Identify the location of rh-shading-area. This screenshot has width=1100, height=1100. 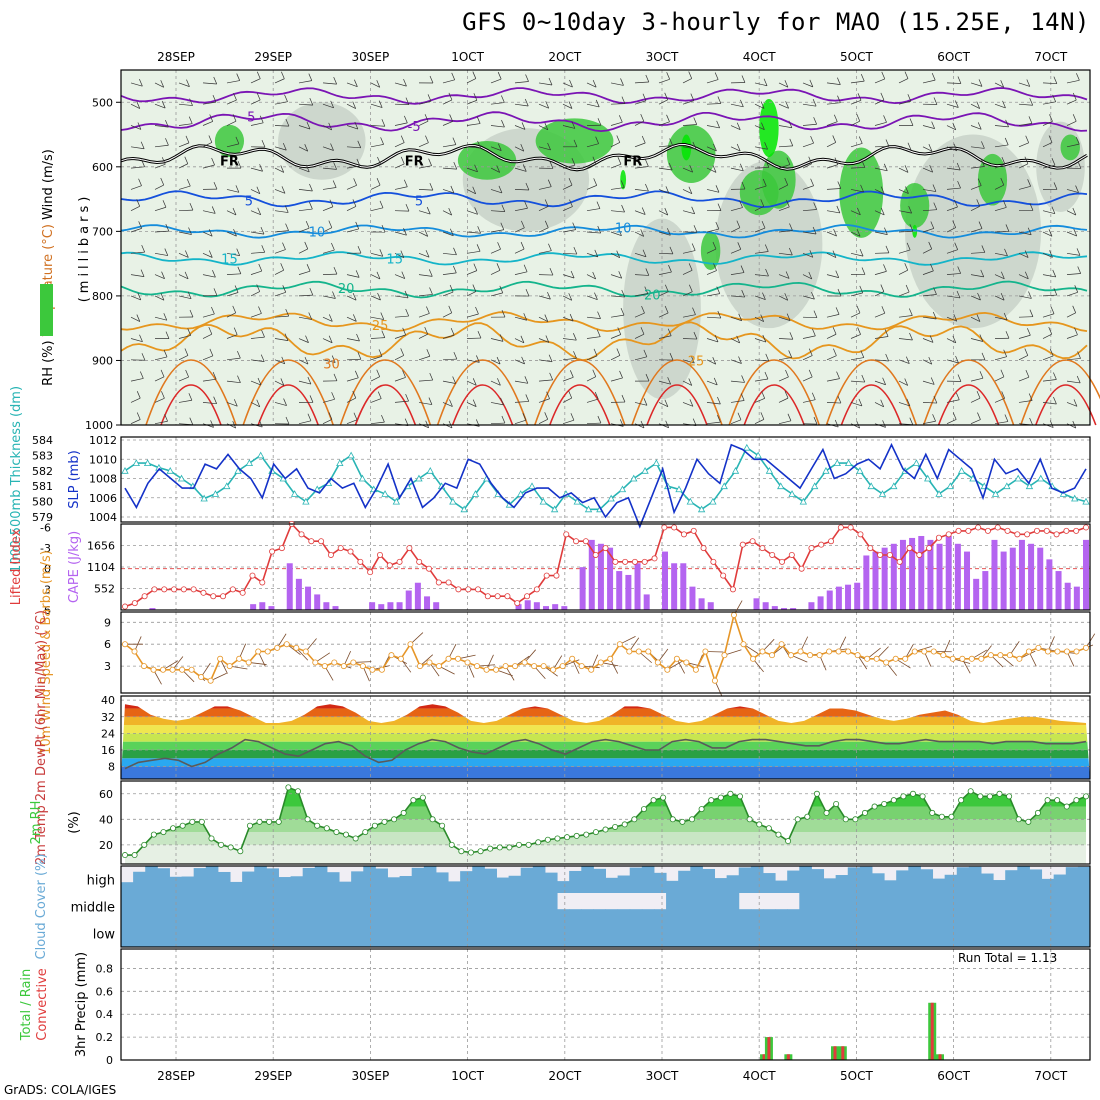
(691, 153).